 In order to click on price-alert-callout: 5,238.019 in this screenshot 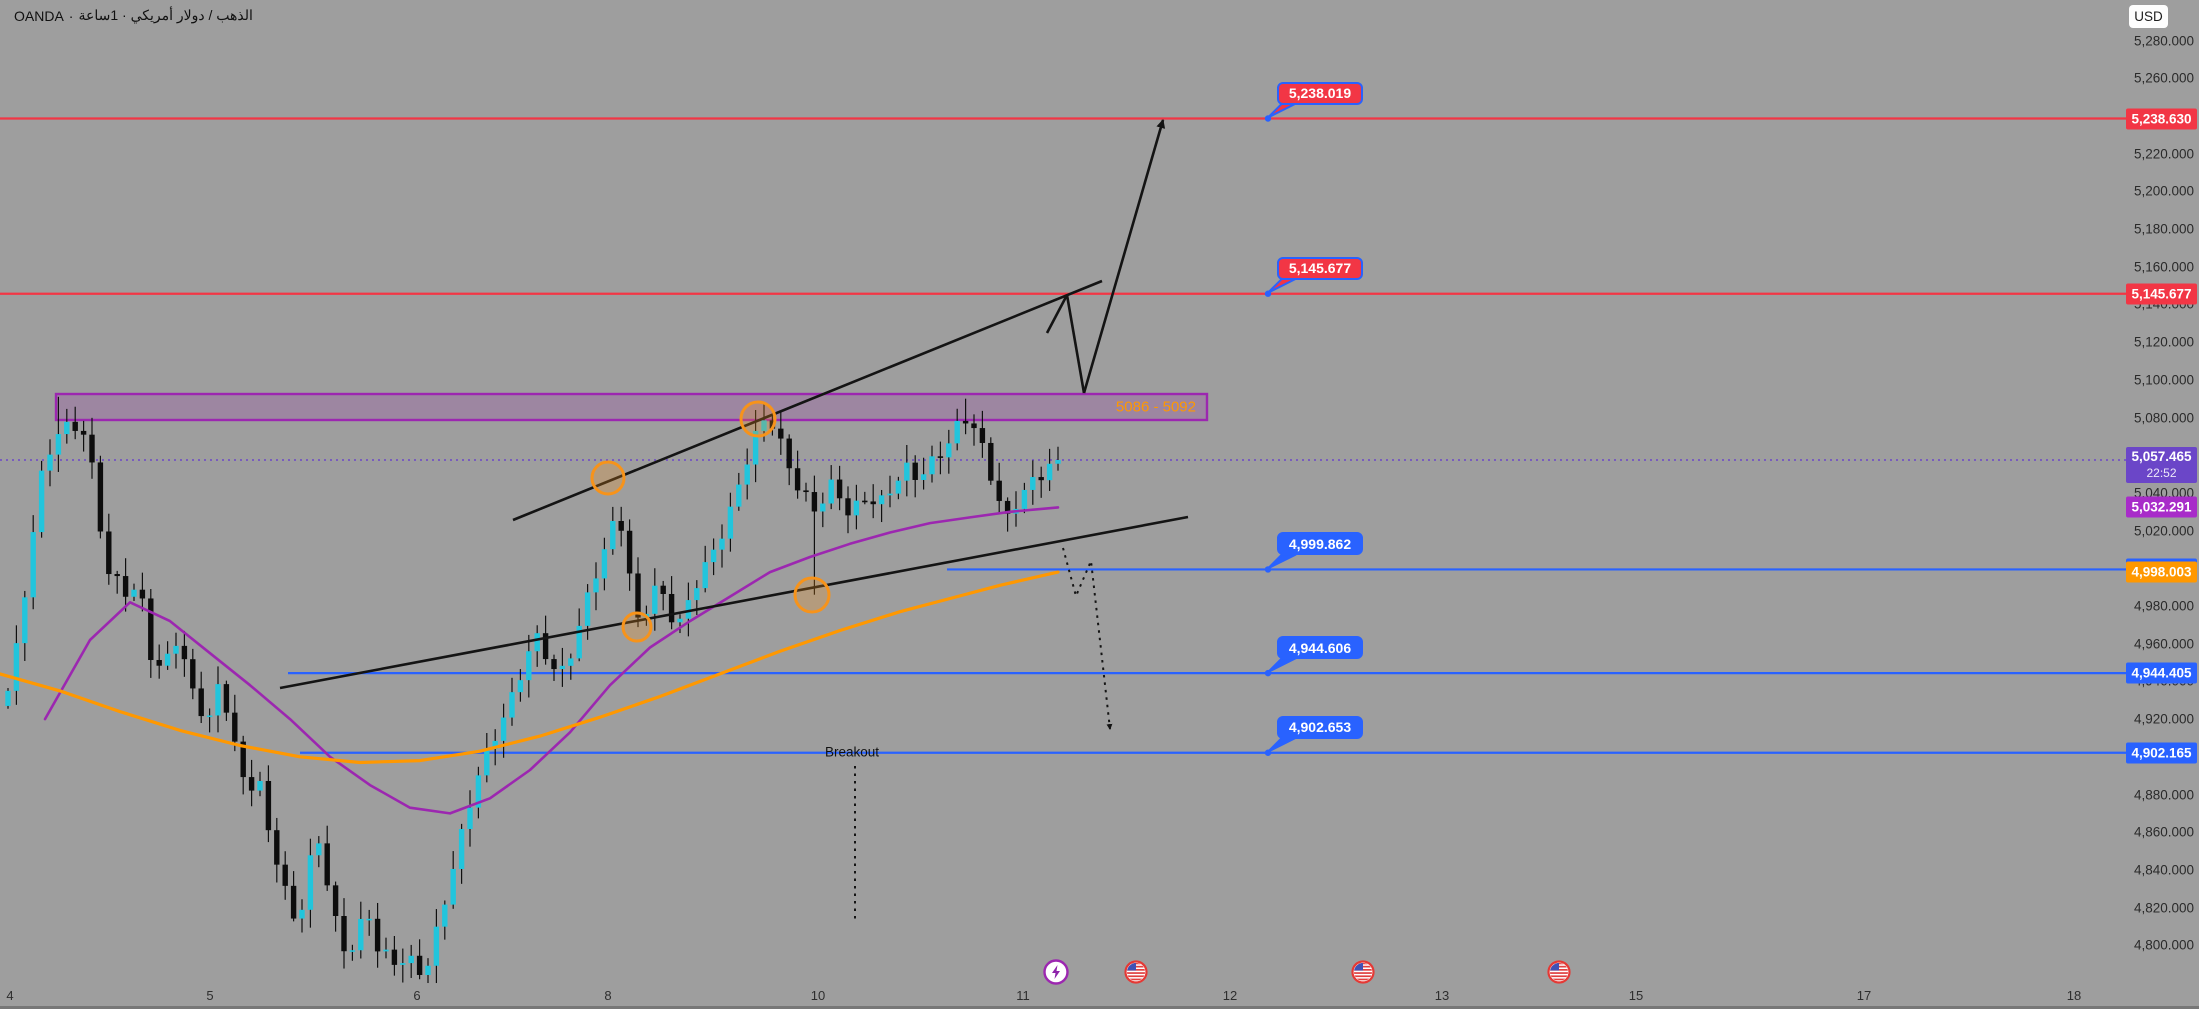, I will do `click(1320, 93)`.